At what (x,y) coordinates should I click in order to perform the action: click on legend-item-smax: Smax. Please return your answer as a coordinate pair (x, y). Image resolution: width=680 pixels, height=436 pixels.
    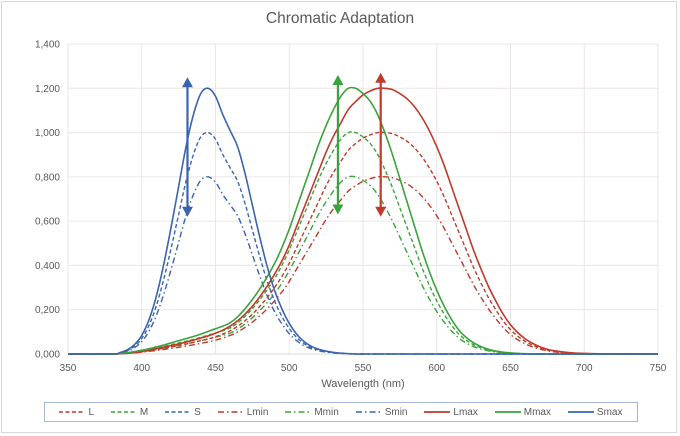
    Looking at the image, I should click on (595, 412).